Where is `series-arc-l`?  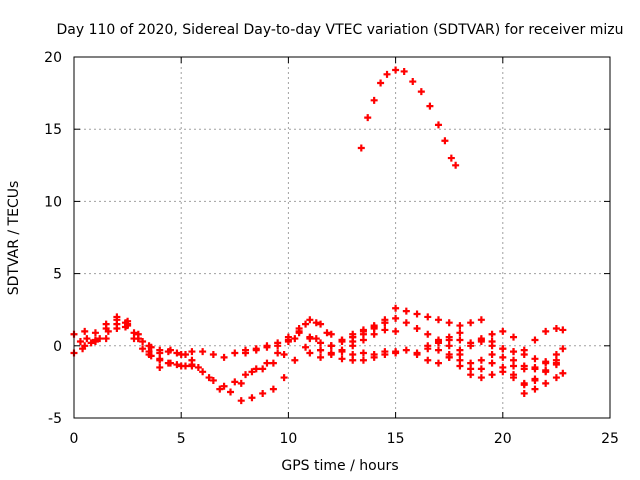
series-arc-l is located at coordinates (358, 343).